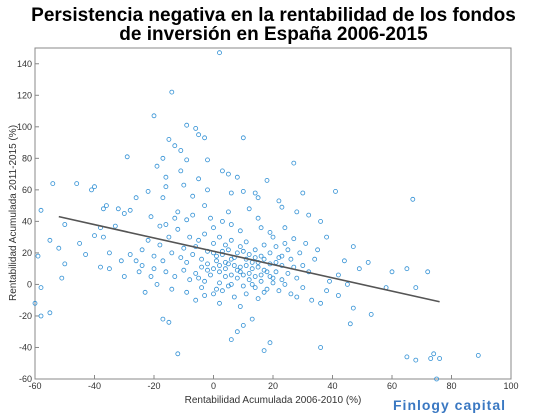  What do you see at coordinates (273, 386) in the screenshot?
I see `x-tick-label: 20` at bounding box center [273, 386].